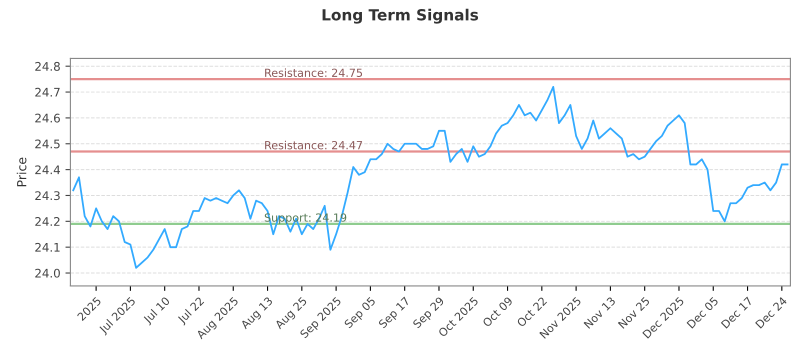 The image size is (800, 350). Describe the element at coordinates (361, 313) in the screenshot. I see `x-tick-label: Sep 05` at that location.